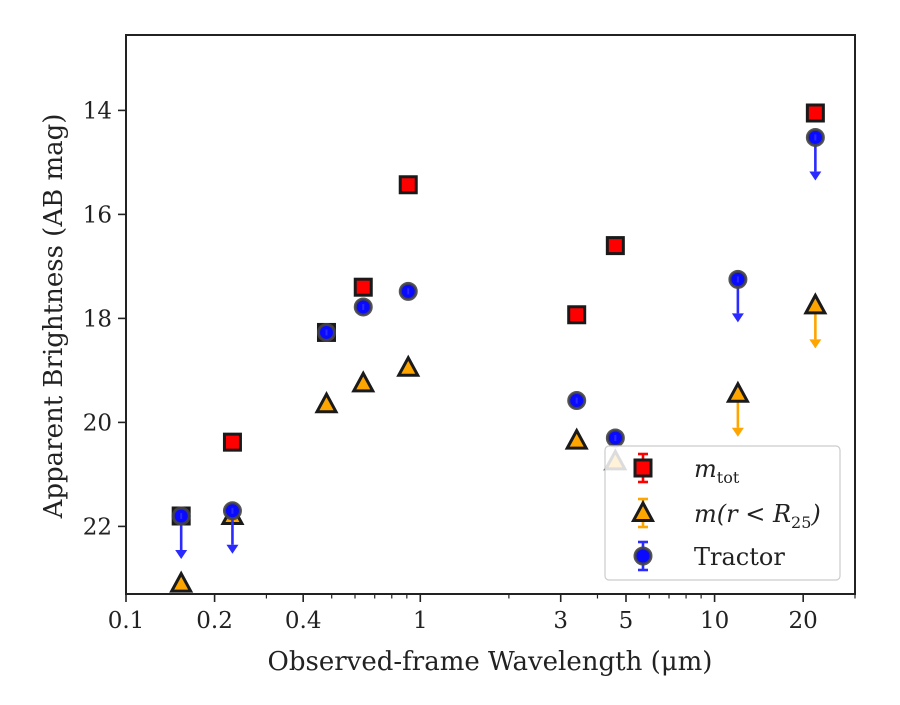  What do you see at coordinates (686, 469) in the screenshot?
I see `legend-item: mtot` at bounding box center [686, 469].